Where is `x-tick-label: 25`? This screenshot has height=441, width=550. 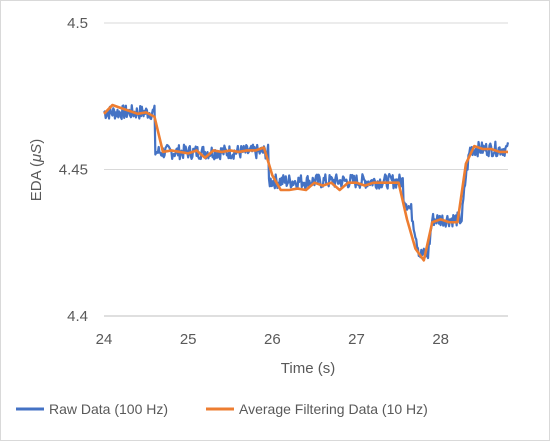 x-tick-label: 25 is located at coordinates (188, 339).